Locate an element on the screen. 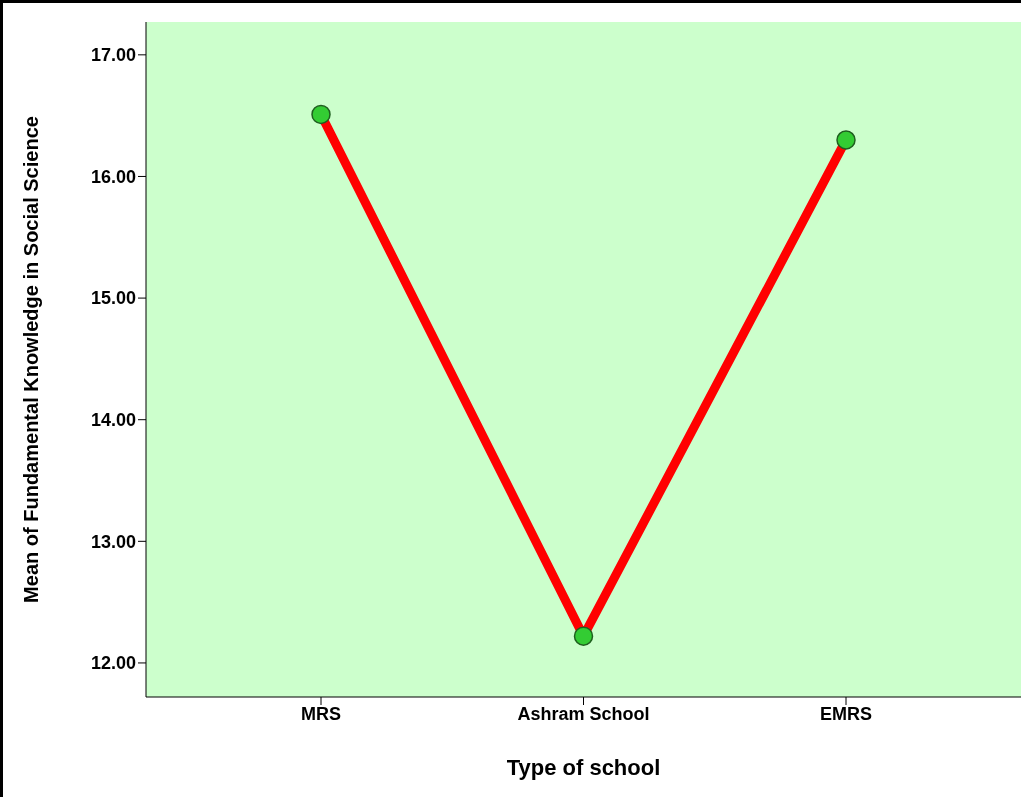  x-axis-title: Type of school is located at coordinates (583, 767).